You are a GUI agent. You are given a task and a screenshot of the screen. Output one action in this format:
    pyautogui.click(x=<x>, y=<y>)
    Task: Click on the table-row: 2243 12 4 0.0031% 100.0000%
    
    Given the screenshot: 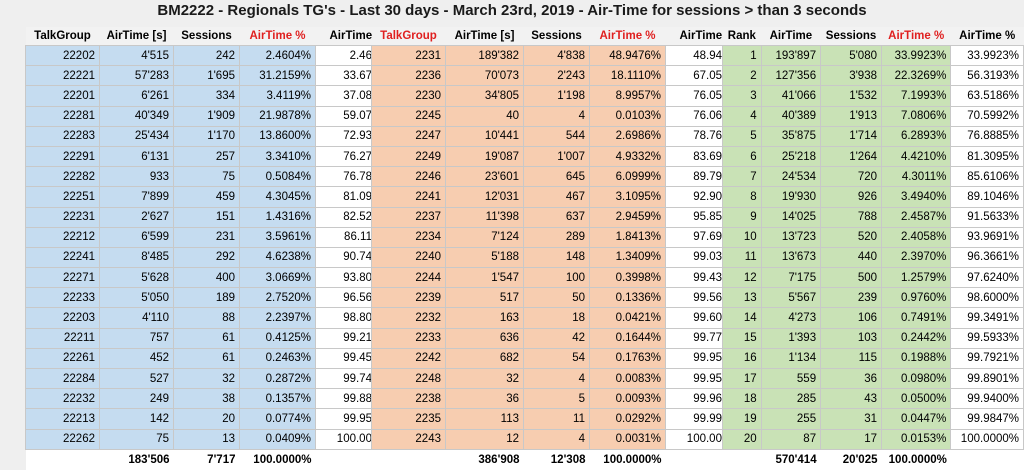 What is the action you would take?
    pyautogui.click(x=560, y=439)
    